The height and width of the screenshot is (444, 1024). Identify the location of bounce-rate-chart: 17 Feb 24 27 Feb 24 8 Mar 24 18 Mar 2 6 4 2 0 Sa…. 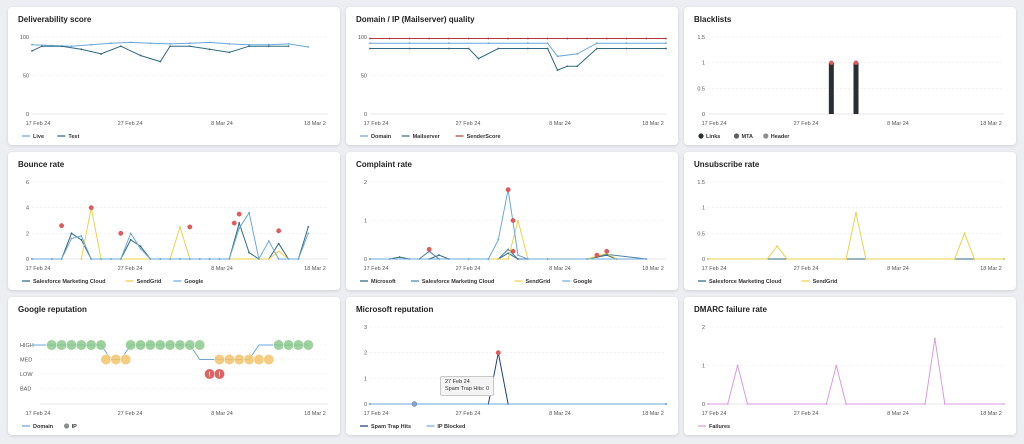
(175, 232).